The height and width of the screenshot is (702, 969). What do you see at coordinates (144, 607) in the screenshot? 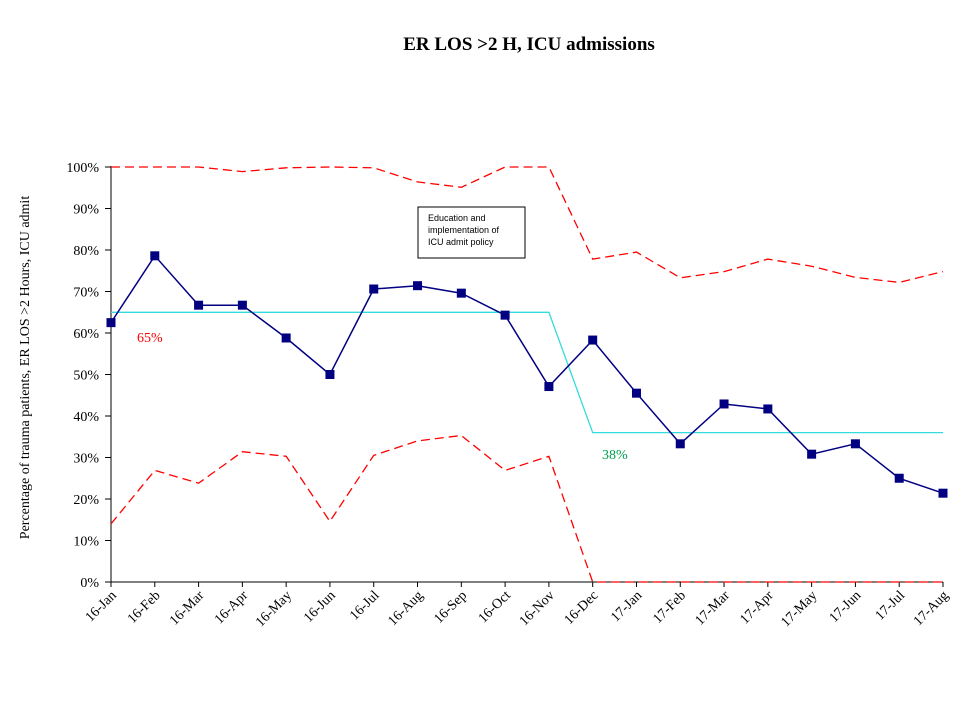
I see `x-tick-label: 16-Feb` at bounding box center [144, 607].